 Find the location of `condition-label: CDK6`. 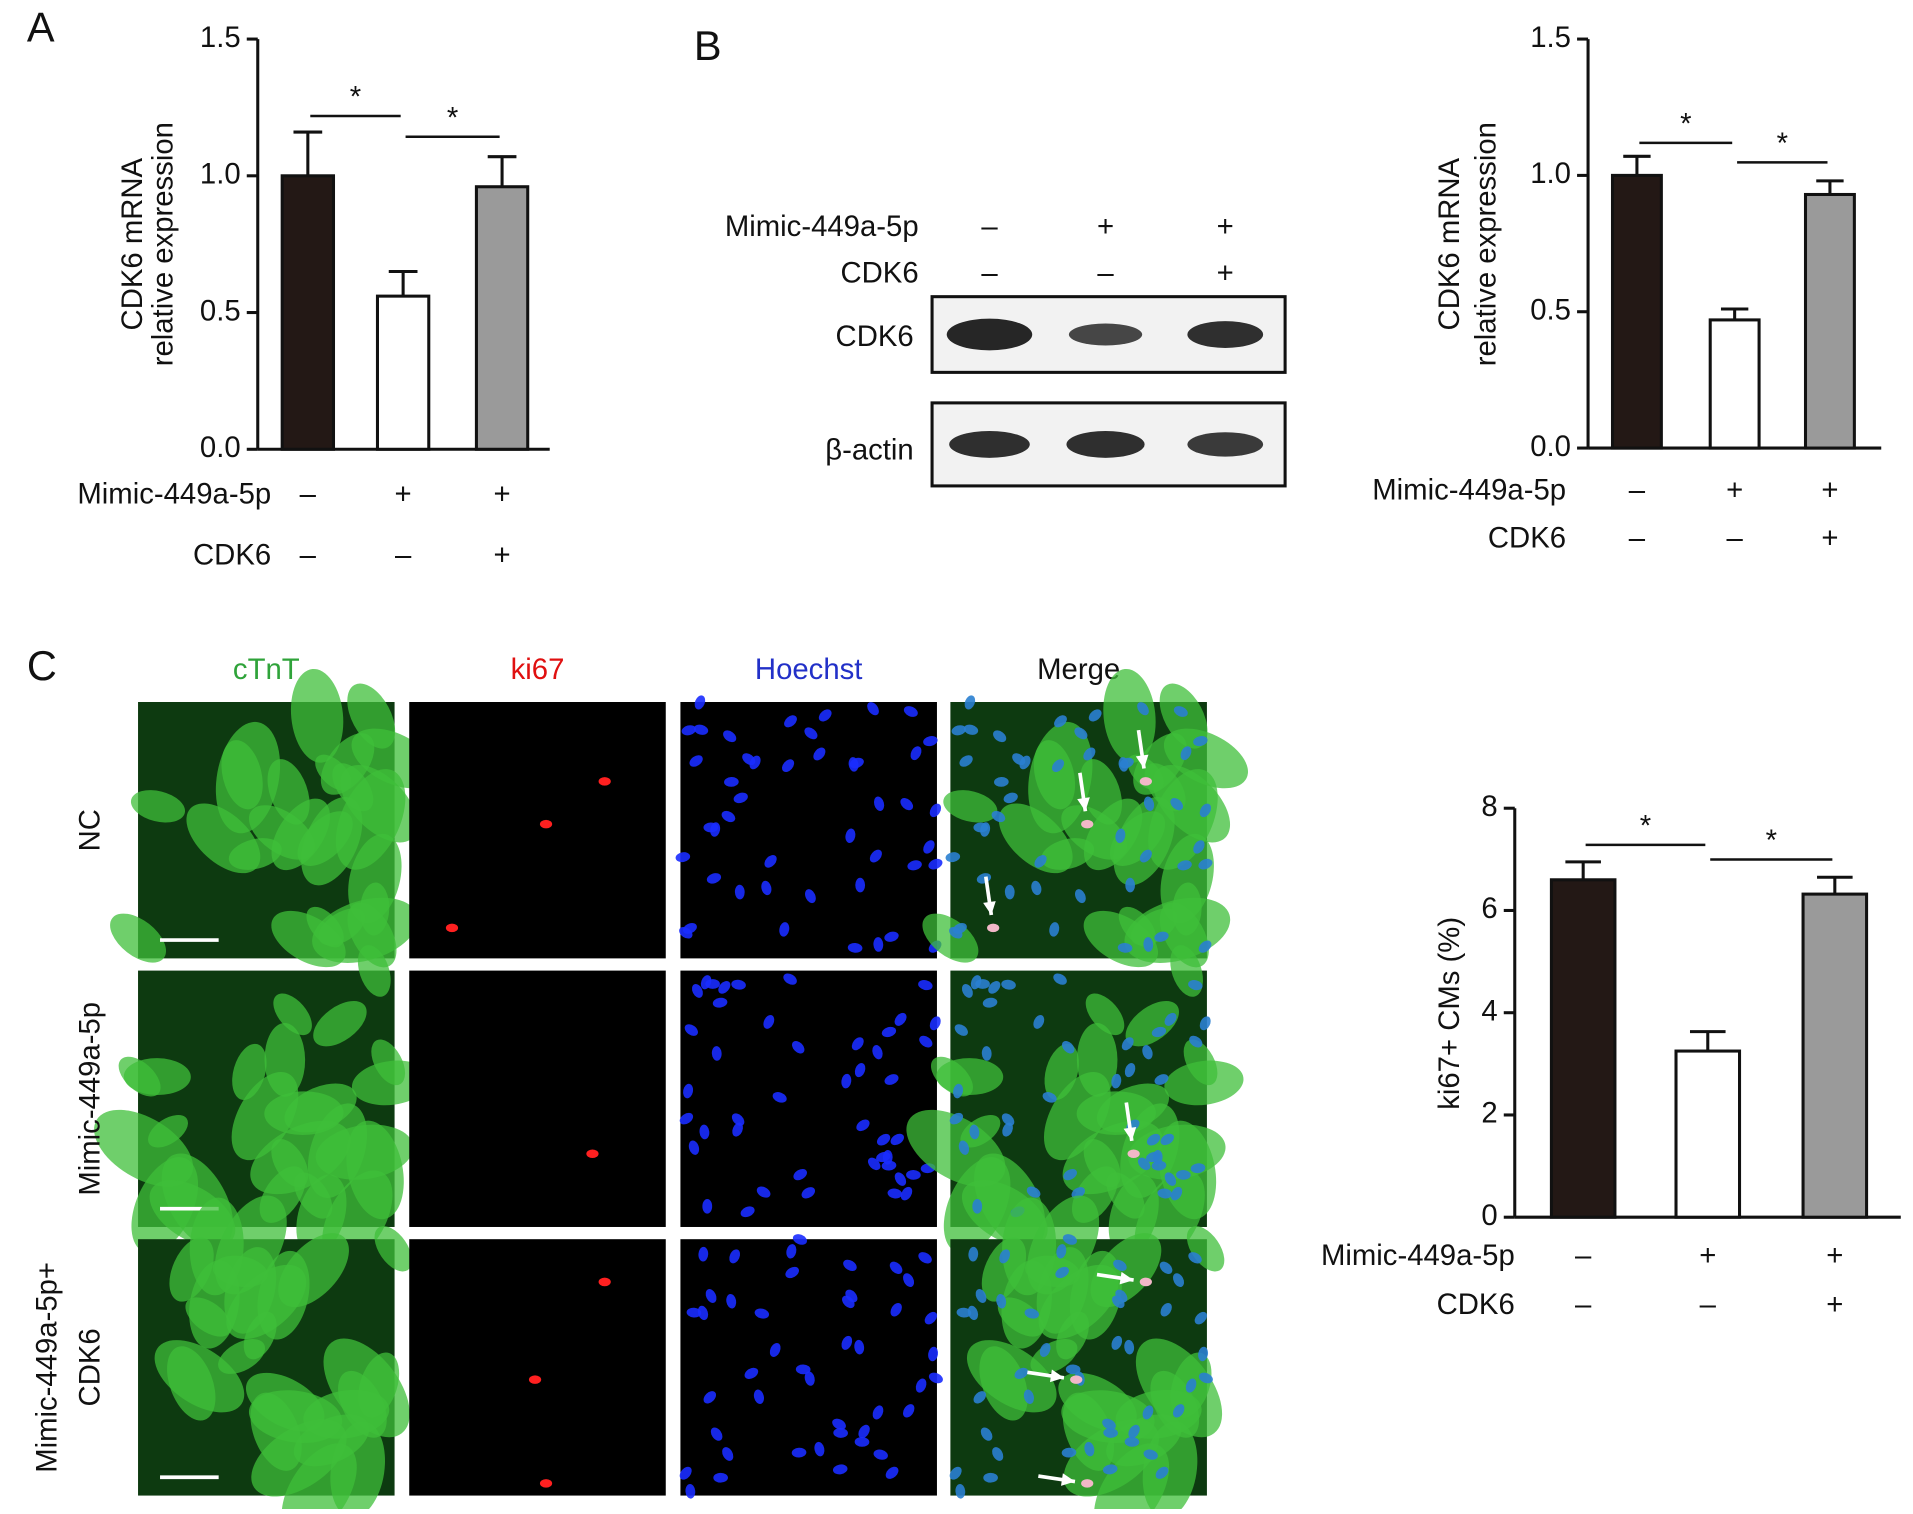

condition-label: CDK6 is located at coordinates (1527, 537).